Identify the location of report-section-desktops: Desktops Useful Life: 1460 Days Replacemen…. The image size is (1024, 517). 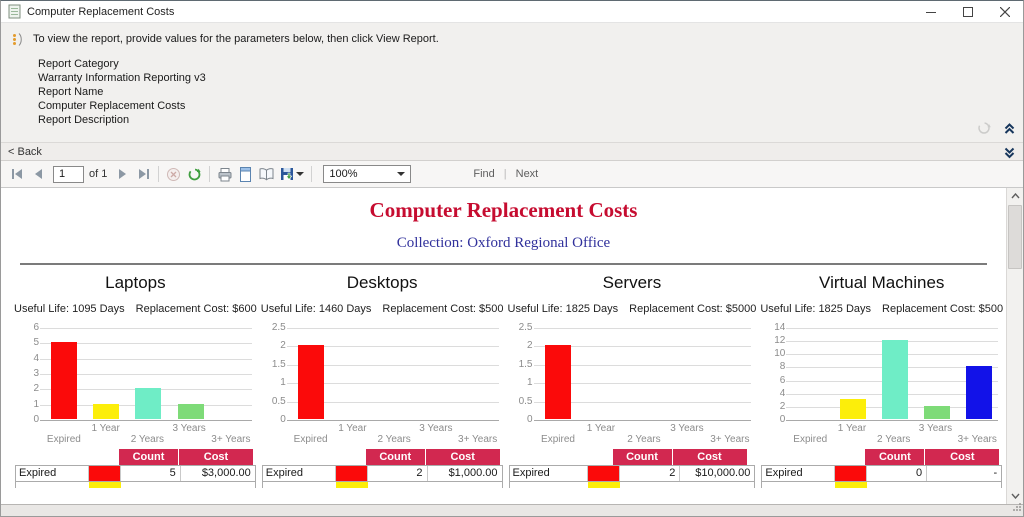
(382, 377).